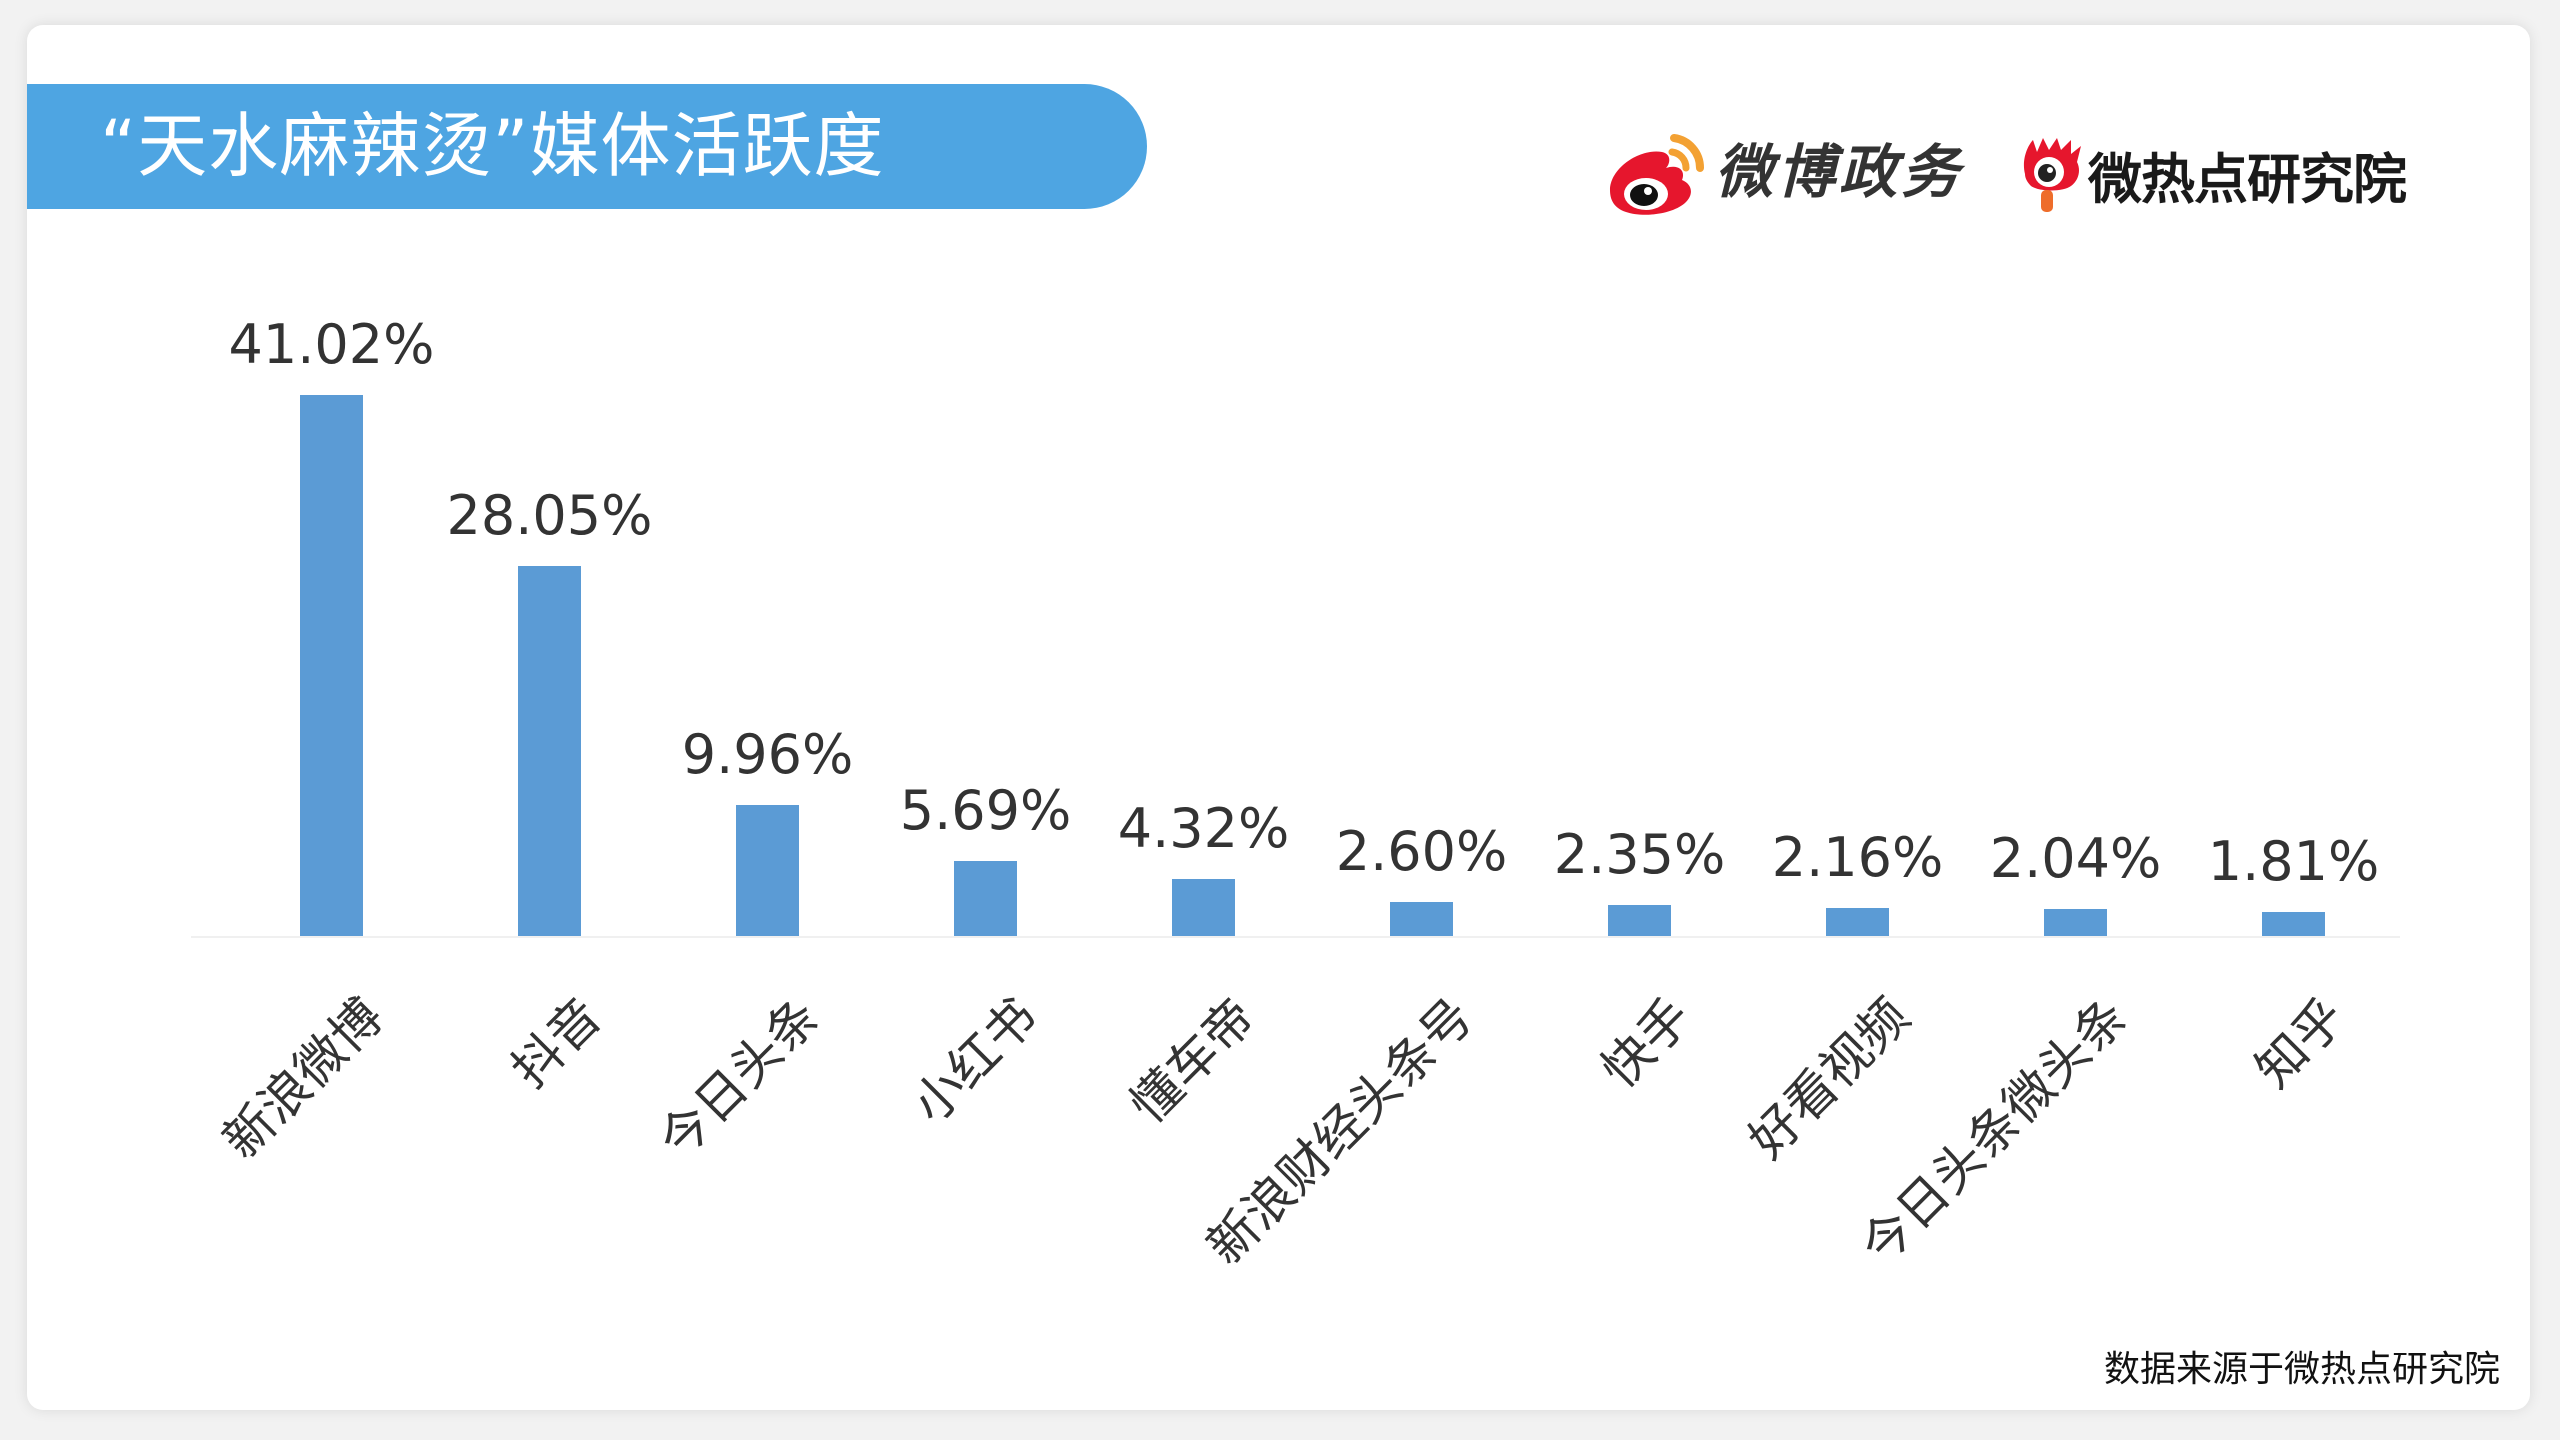 This screenshot has width=2560, height=1440. I want to click on bar-value-label: 2.35%, so click(1639, 854).